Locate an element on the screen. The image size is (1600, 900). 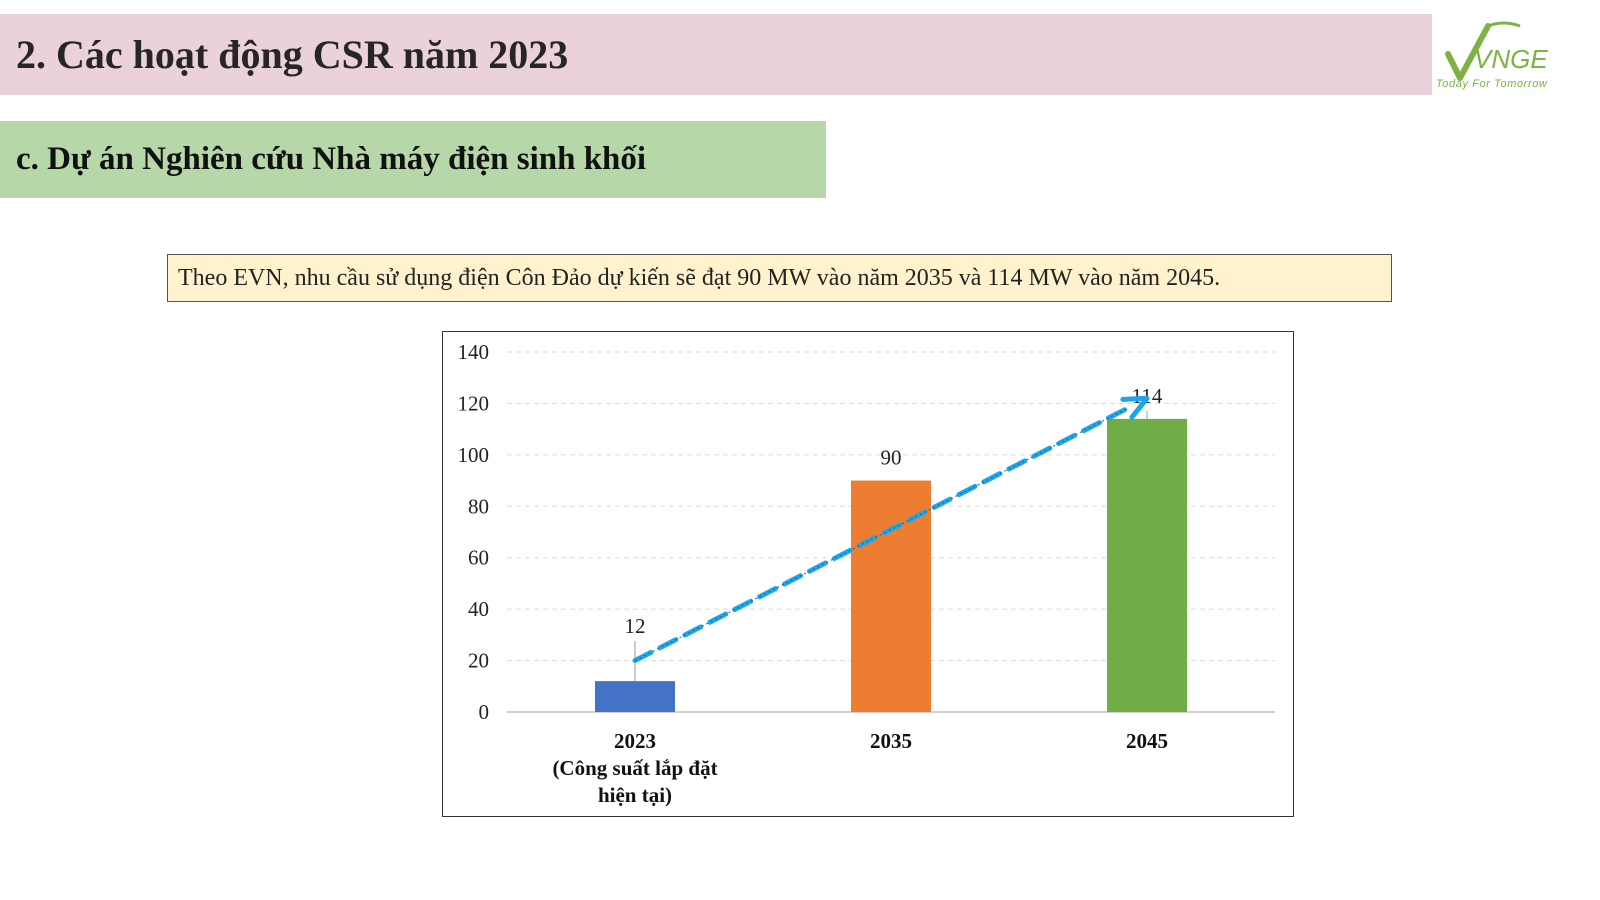
data-label: 90 is located at coordinates (891, 458).